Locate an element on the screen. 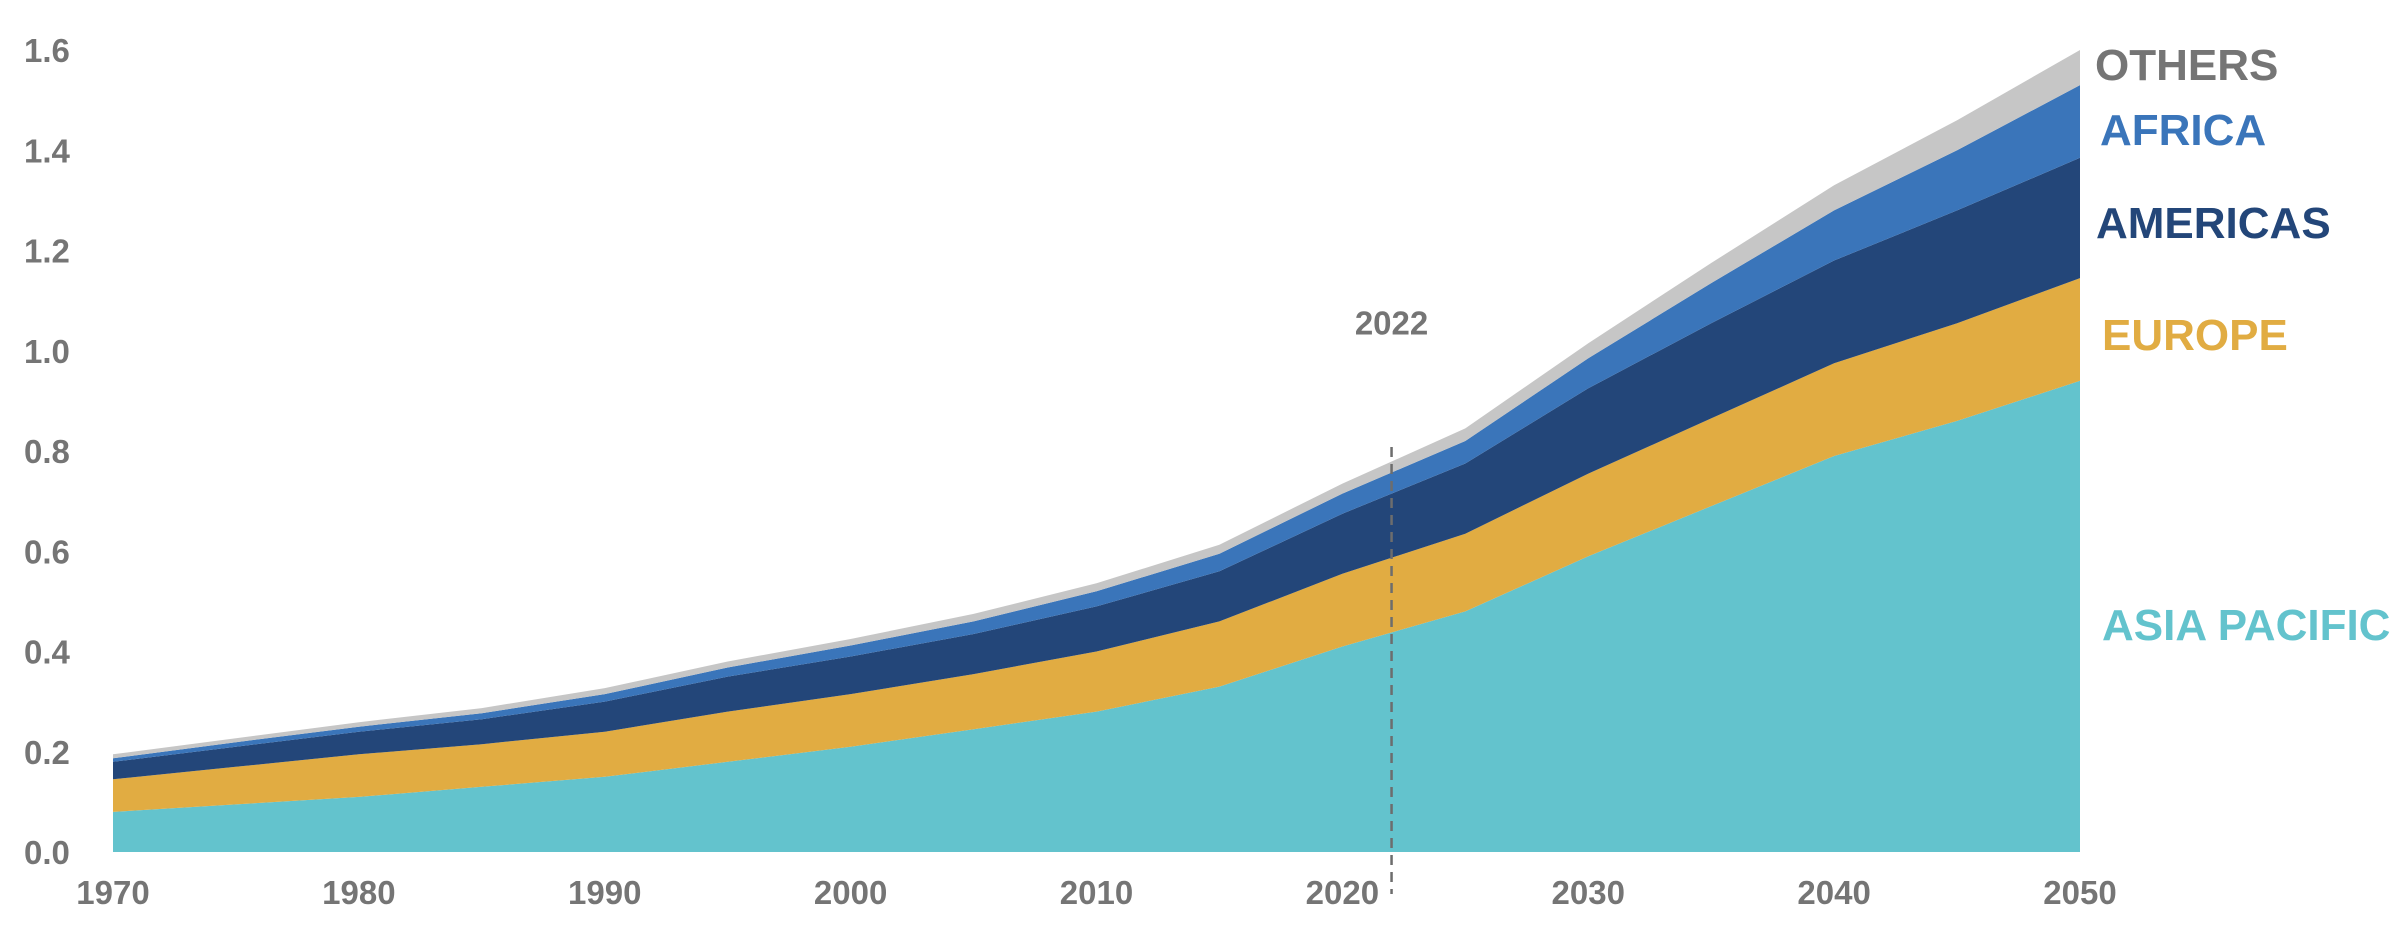 The height and width of the screenshot is (942, 2404). x-tick-label: 2010 is located at coordinates (1096, 892).